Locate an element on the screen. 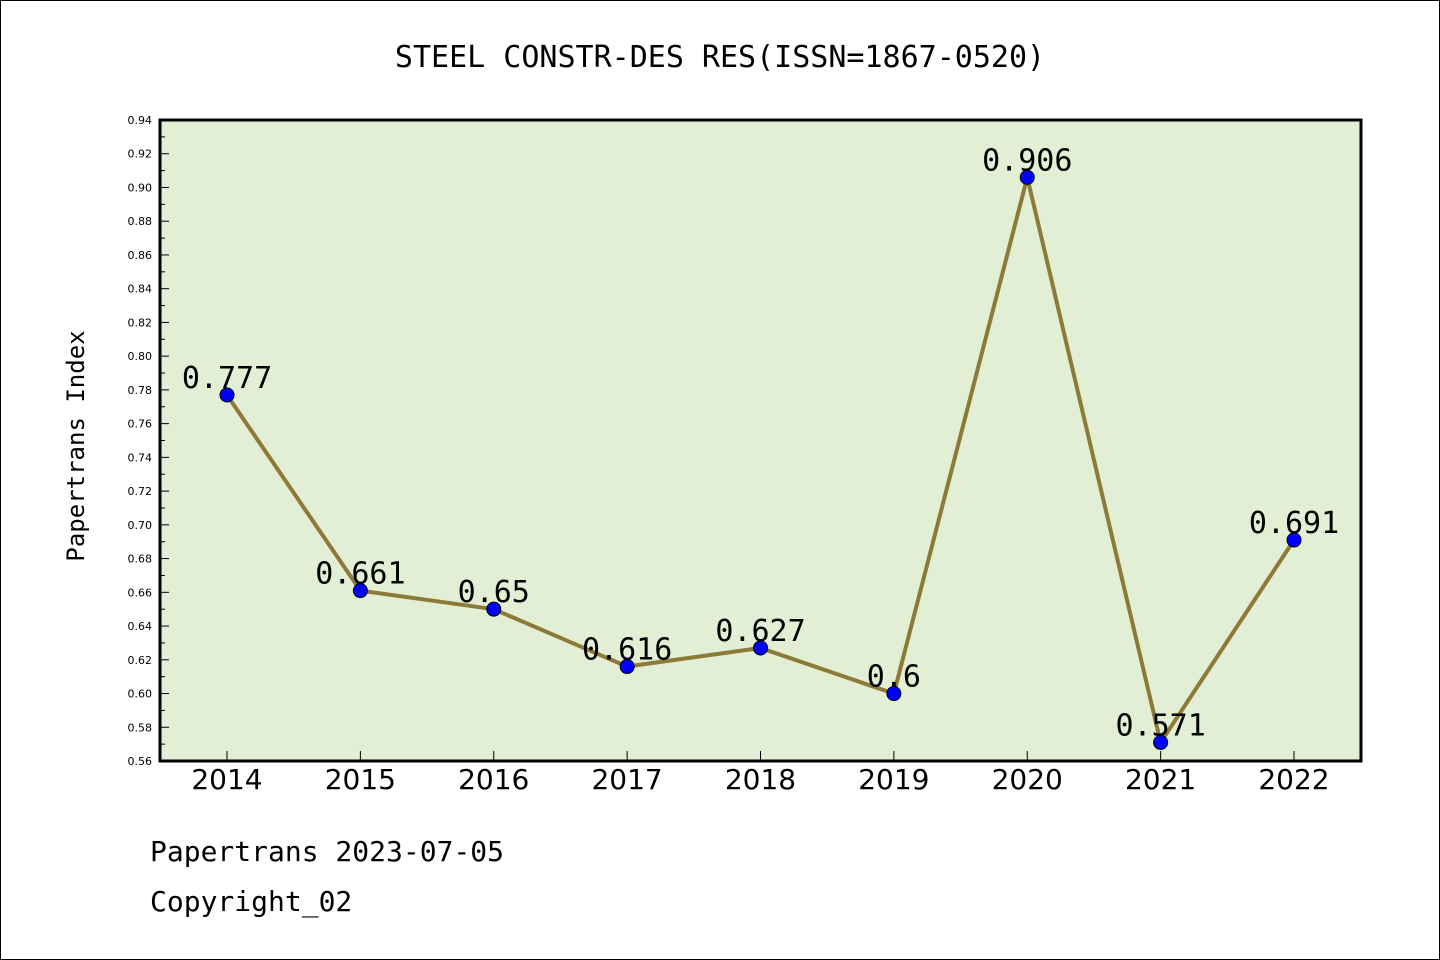 This screenshot has height=960, width=1440. y-tick-label: 0.94 is located at coordinates (140, 120).